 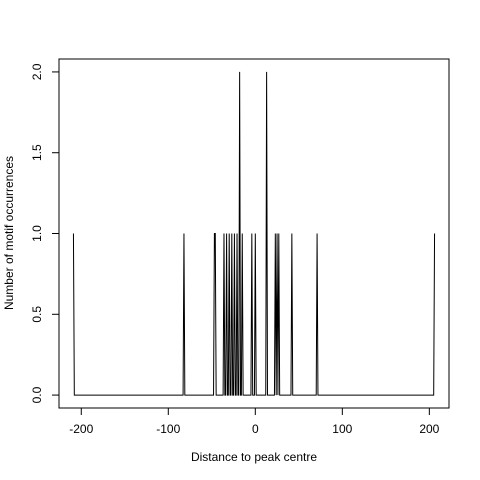 I want to click on y-tick-label: 0.0, so click(x=37, y=394).